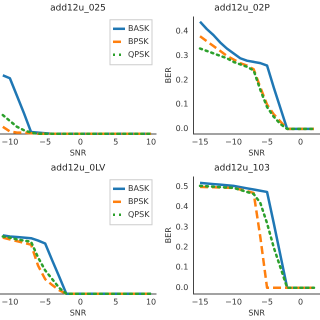 Image resolution: width=320 pixels, height=320 pixels. I want to click on chart-title: add12u_0LV, so click(78, 169).